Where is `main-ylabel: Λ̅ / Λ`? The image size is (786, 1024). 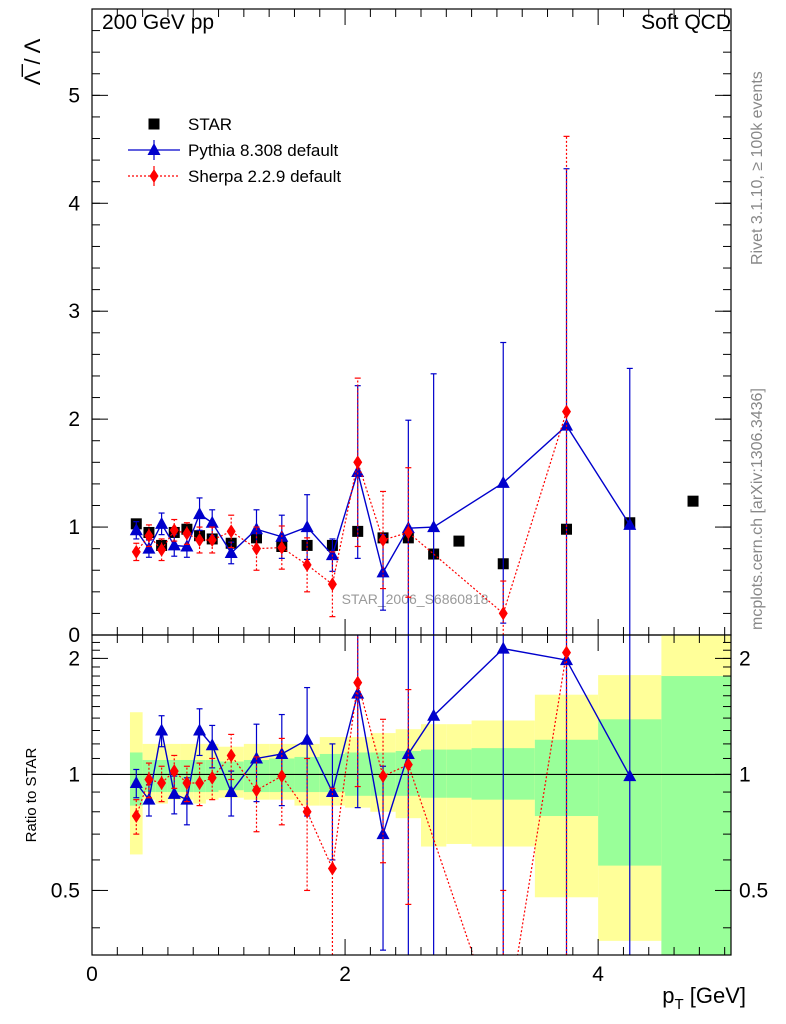
main-ylabel: Λ̅ / Λ is located at coordinates (32, 61).